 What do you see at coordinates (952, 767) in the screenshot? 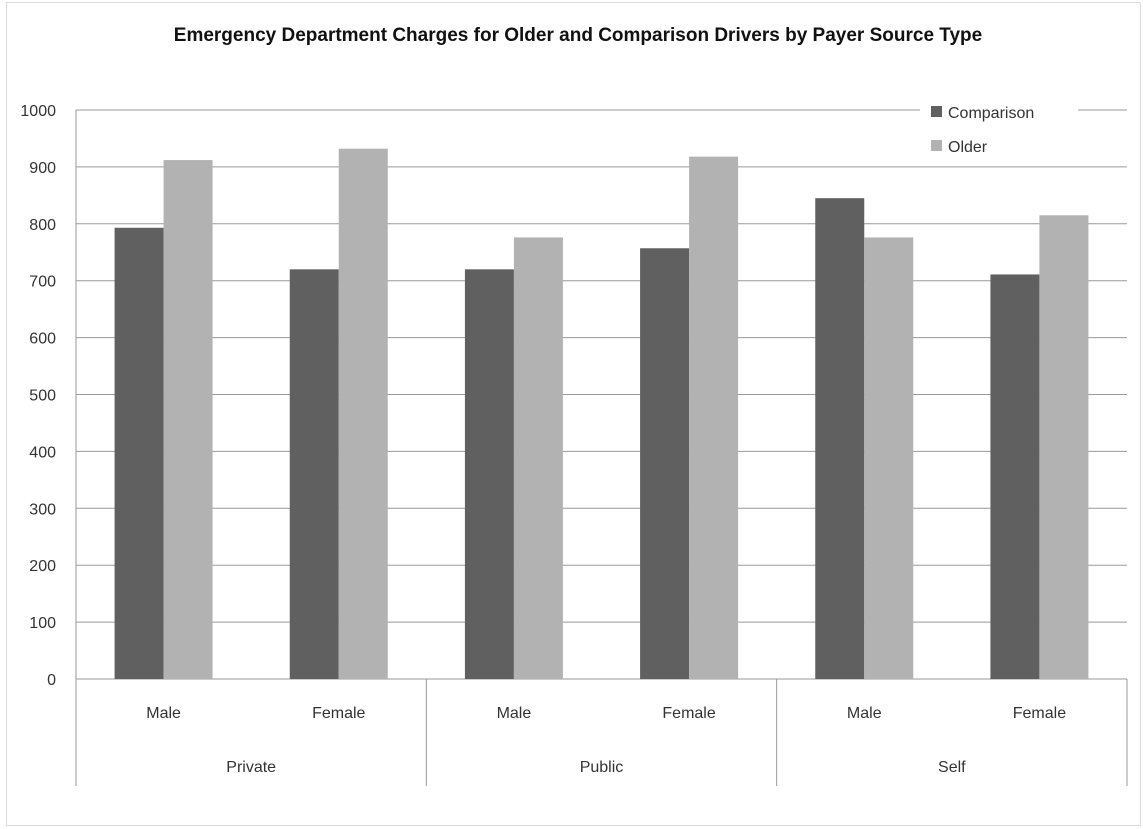
I see `x-group-label: Self` at bounding box center [952, 767].